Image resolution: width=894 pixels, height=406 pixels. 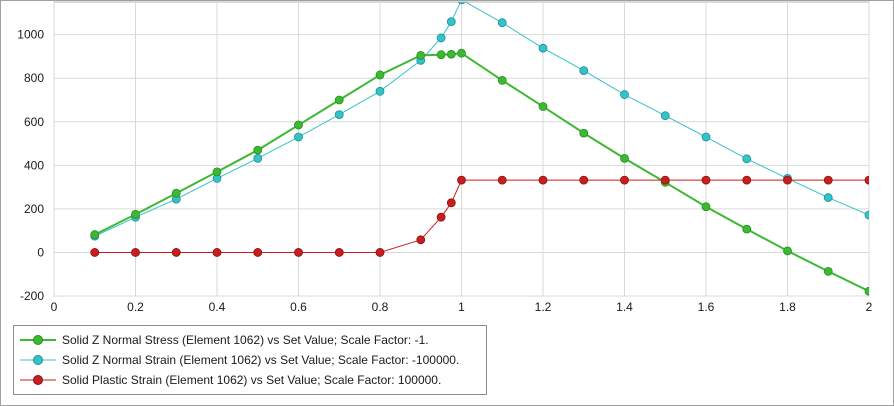 I want to click on x-tick-label: 1.6, so click(x=706, y=307).